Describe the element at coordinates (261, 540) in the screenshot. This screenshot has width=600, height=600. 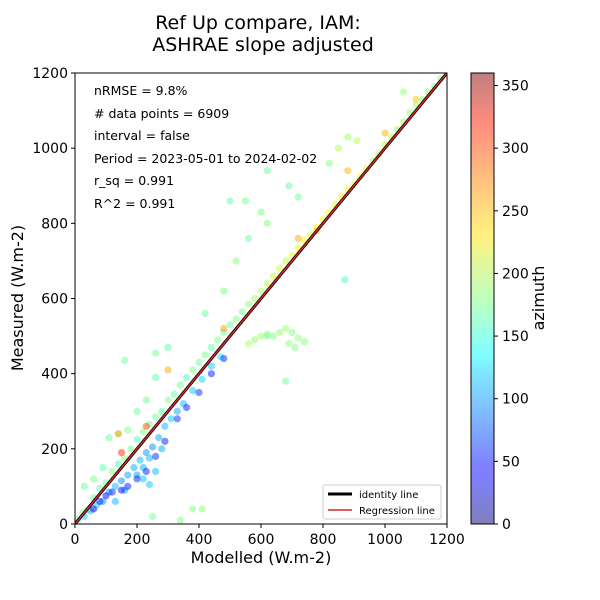
I see `x-tick-label: 600` at that location.